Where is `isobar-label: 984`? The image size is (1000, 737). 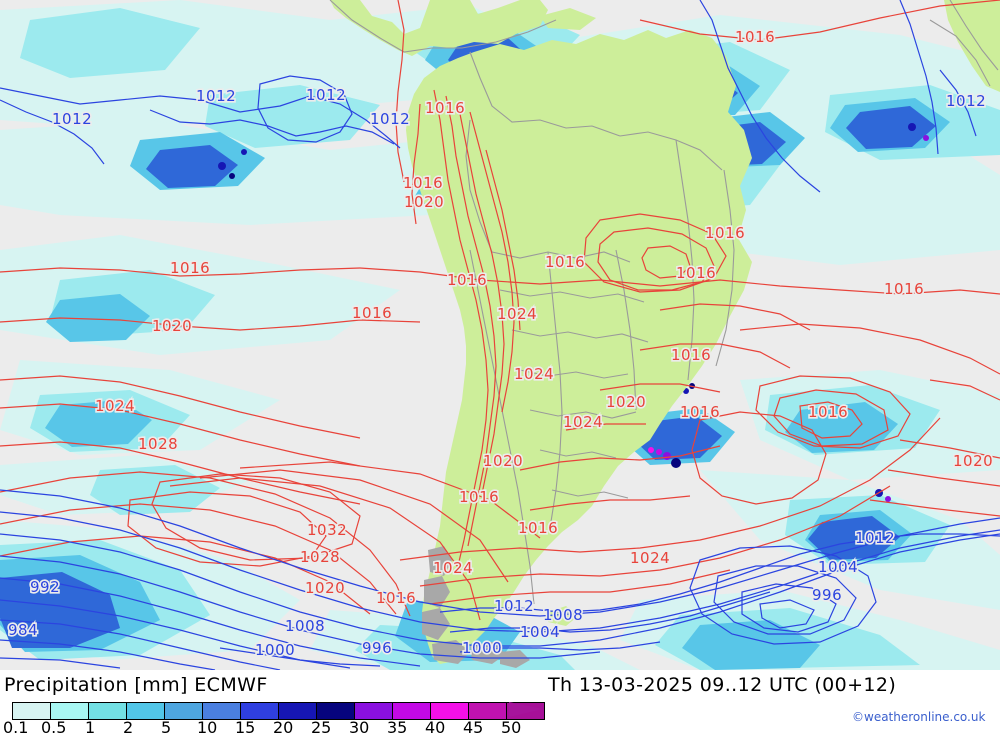 isobar-label: 984 is located at coordinates (23, 630).